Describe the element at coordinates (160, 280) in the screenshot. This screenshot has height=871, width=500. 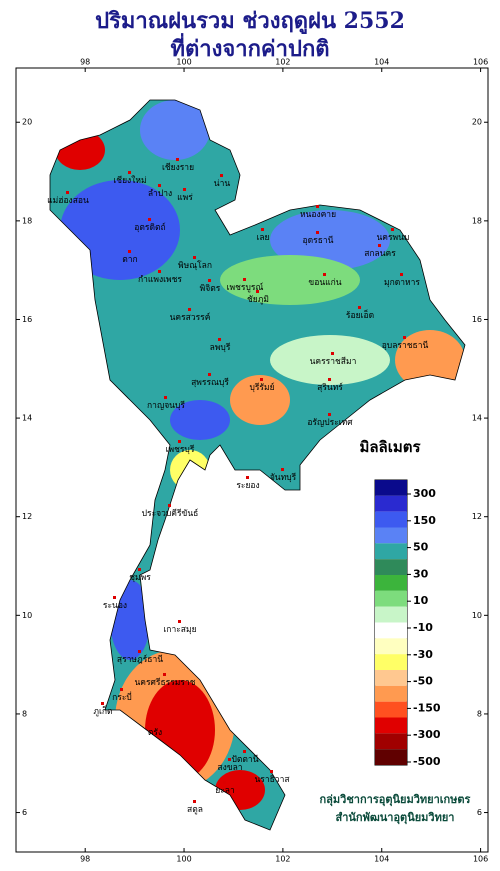
I see `place-label: กำแพงเพชร` at that location.